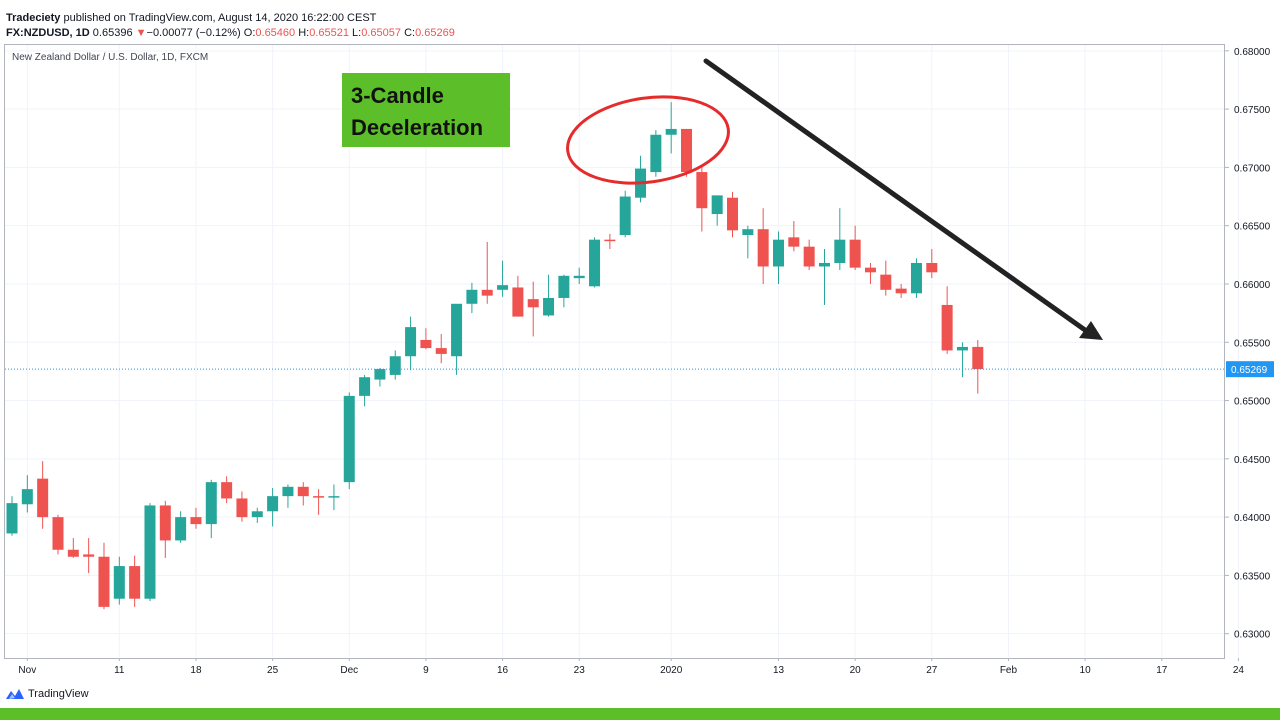  Describe the element at coordinates (1252, 460) in the screenshot. I see `y-tick-label: 0.64500` at that location.